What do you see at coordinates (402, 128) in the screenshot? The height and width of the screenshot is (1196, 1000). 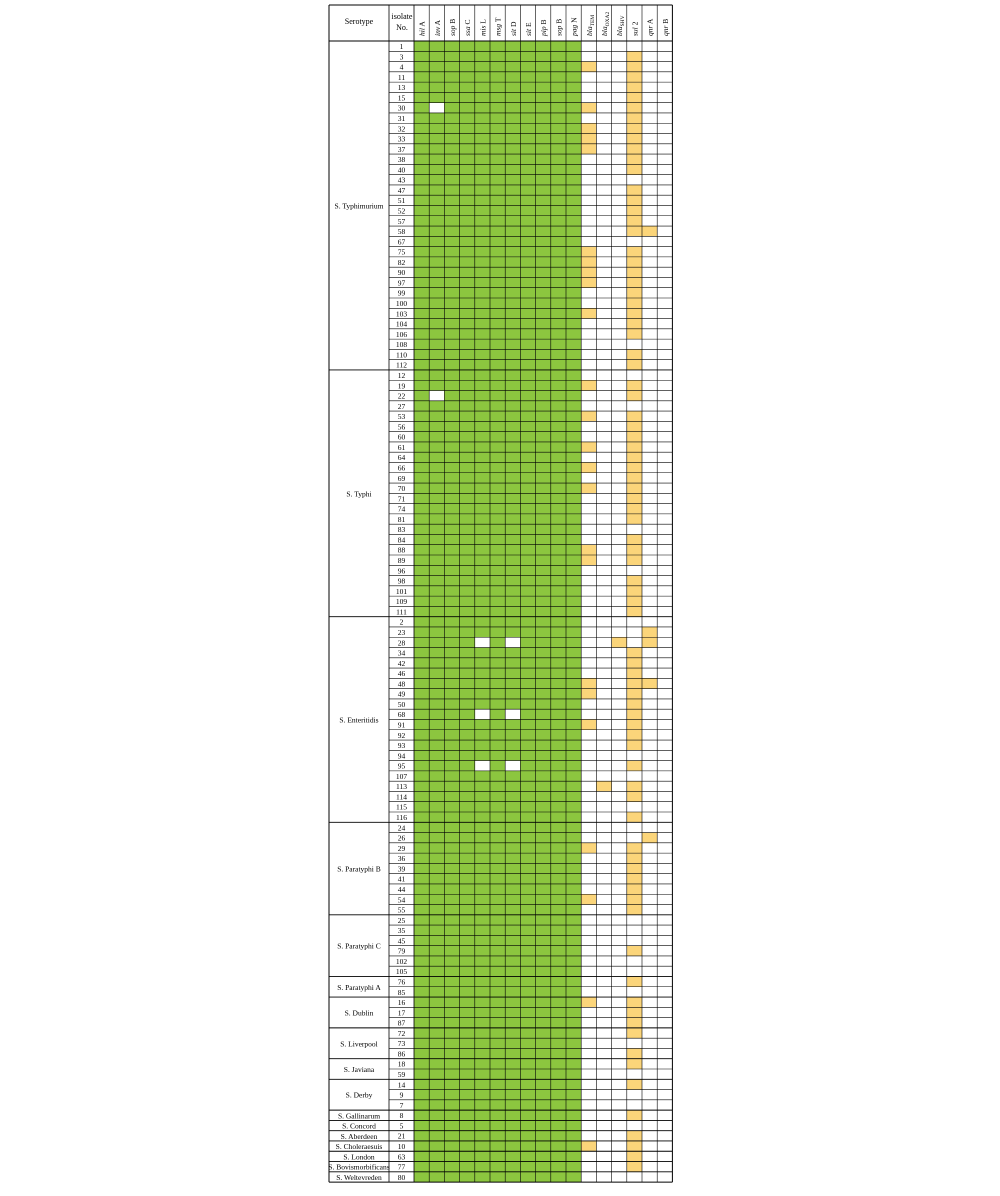 I see `isolate-number: 32` at bounding box center [402, 128].